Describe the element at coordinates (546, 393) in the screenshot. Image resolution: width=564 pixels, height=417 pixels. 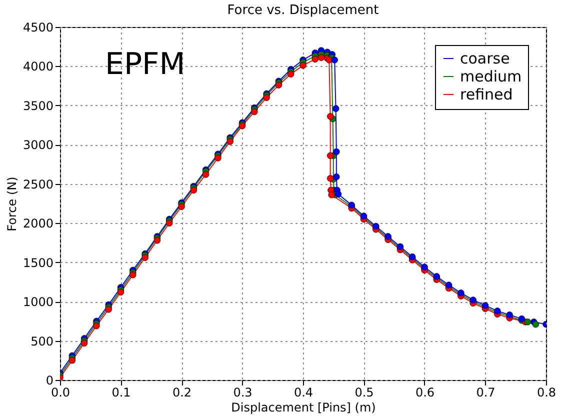
I see `x-tick-label: 0.8` at that location.